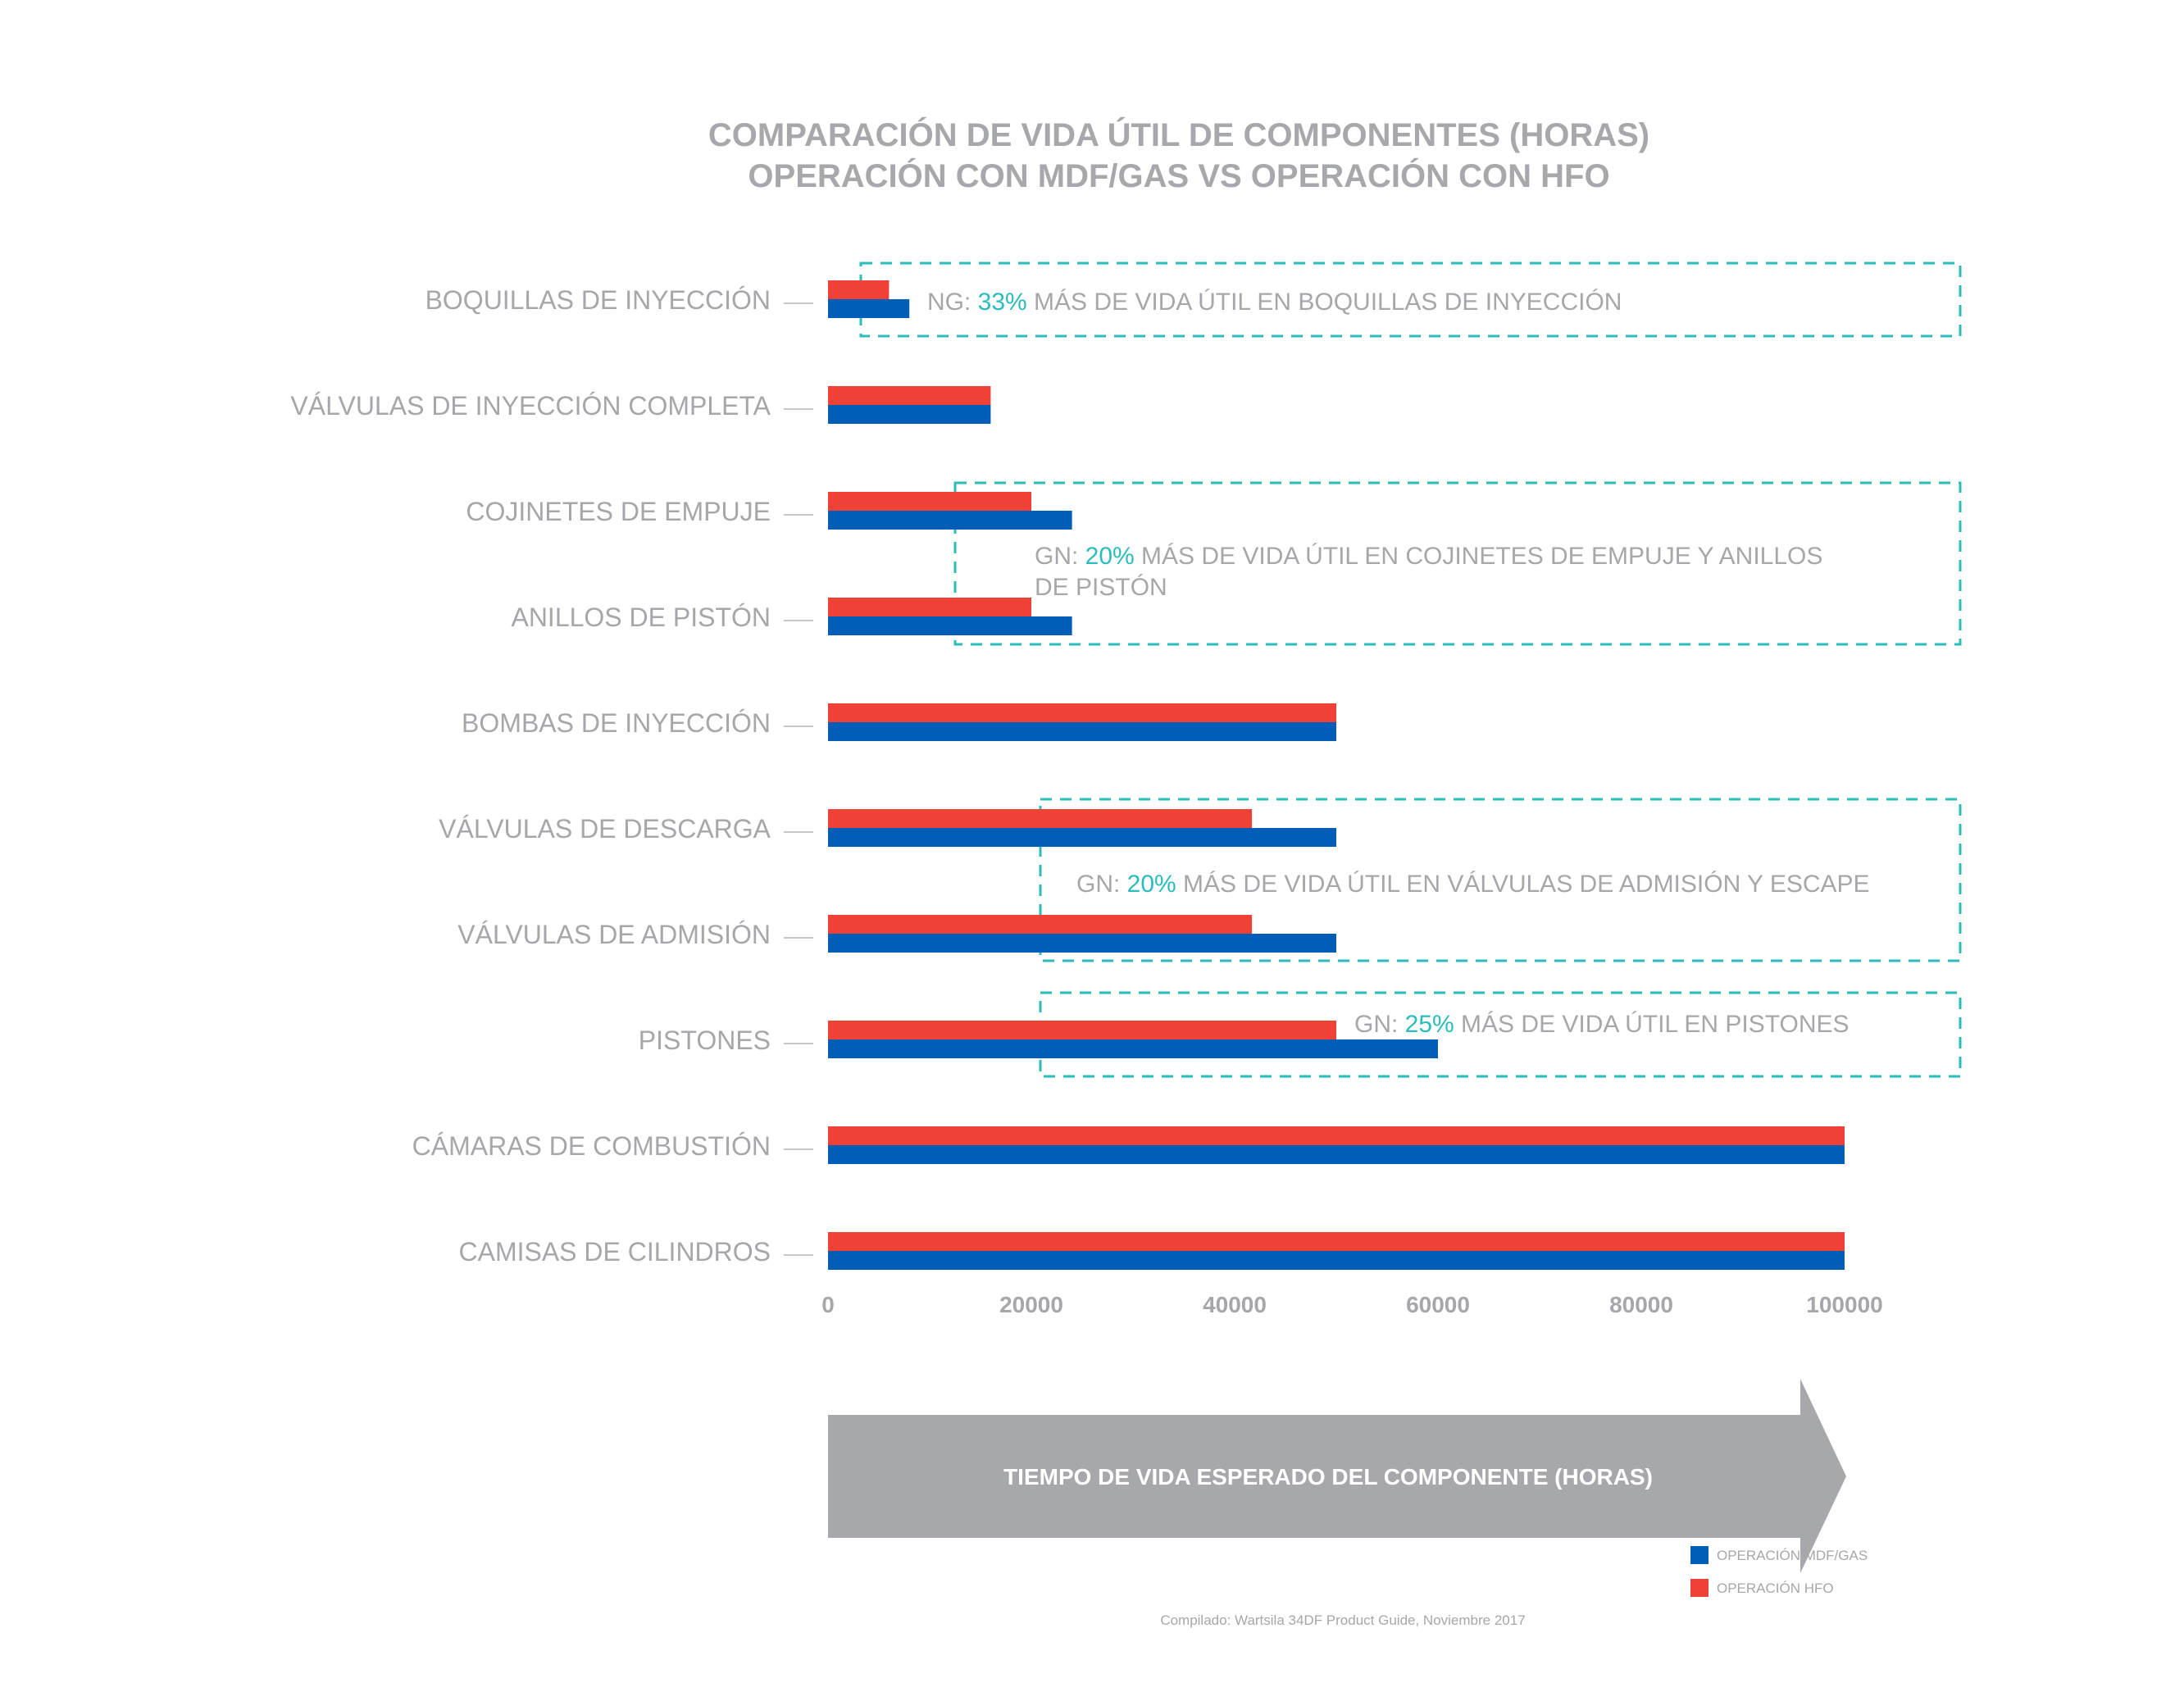  Describe the element at coordinates (1699, 1555) in the screenshot. I see `legend-swatch-mdf-gas` at that location.